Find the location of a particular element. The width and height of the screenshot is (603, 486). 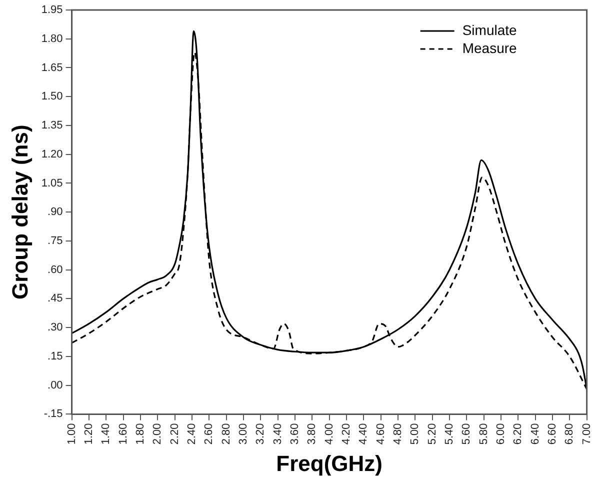

x-tick-label: 2.80 is located at coordinates (226, 434).